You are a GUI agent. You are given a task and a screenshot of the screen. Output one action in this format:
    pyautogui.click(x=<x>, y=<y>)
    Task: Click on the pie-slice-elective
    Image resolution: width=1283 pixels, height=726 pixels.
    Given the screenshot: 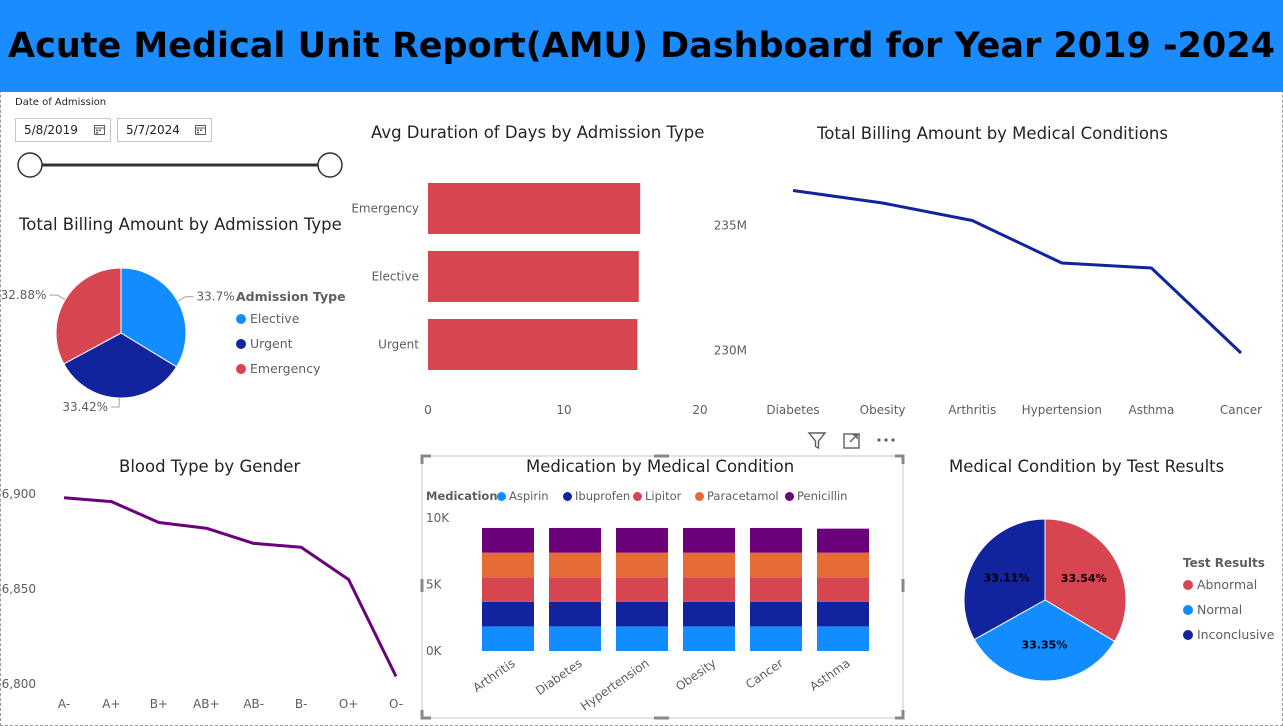 What is the action you would take?
    pyautogui.click(x=153, y=317)
    